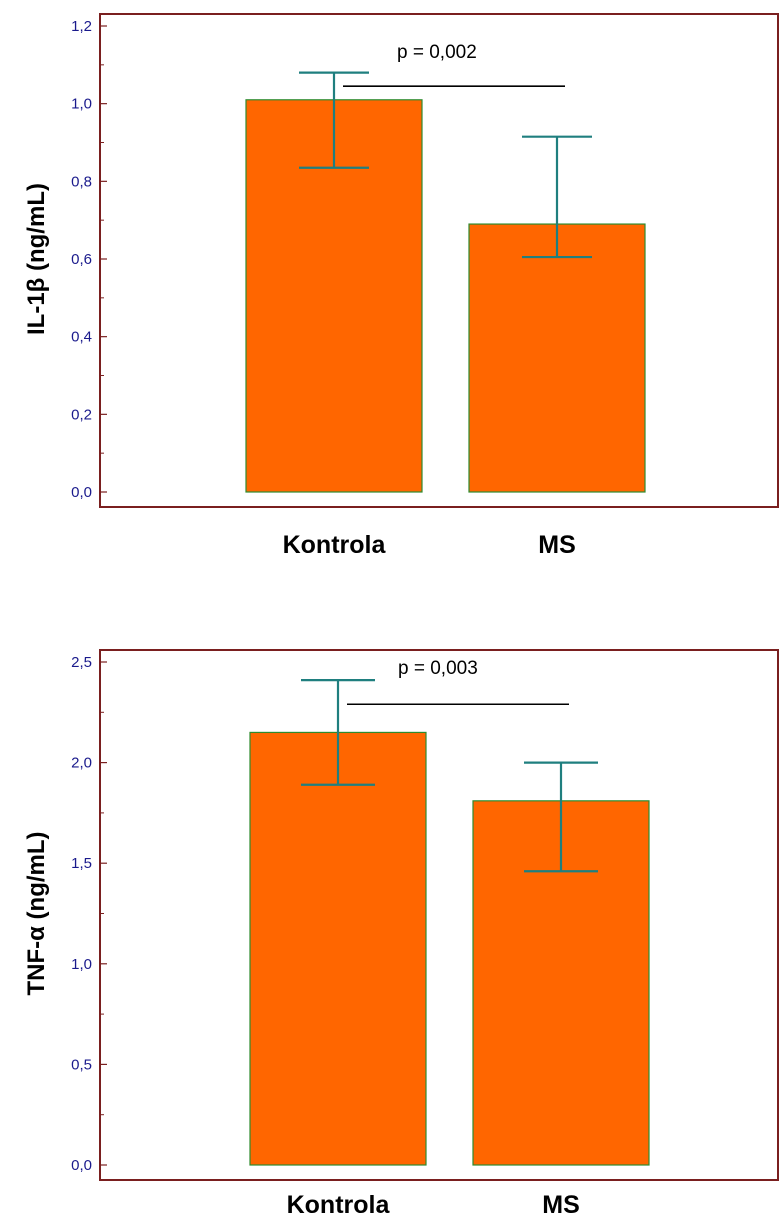 The width and height of the screenshot is (781, 1218). I want to click on y-tick-label: 0,4, so click(81, 337).